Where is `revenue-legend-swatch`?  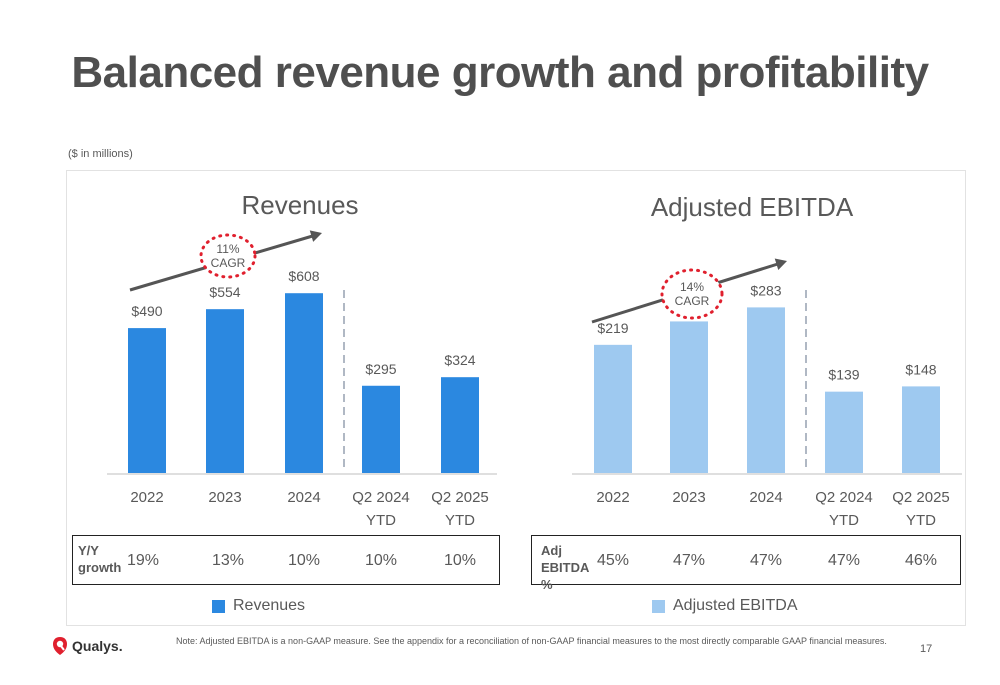
revenue-legend-swatch is located at coordinates (218, 606).